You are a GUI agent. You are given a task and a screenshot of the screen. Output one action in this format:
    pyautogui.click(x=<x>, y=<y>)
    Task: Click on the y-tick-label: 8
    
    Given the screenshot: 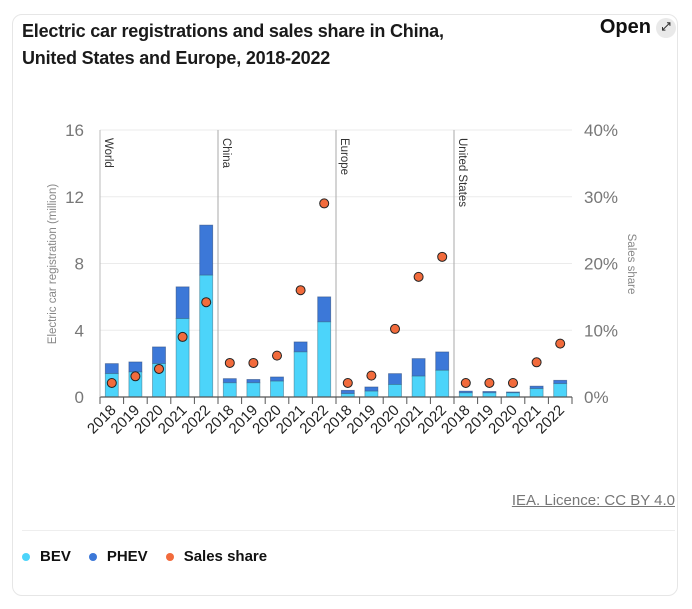 What is the action you would take?
    pyautogui.click(x=79, y=264)
    